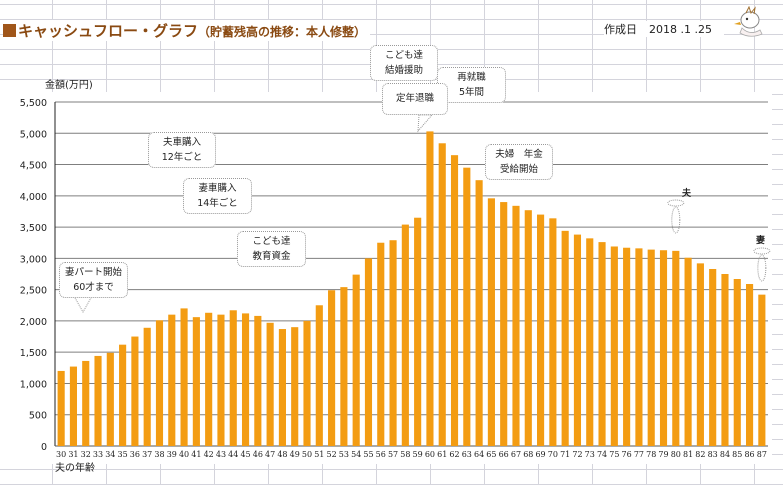 This screenshot has height=485, width=783. Describe the element at coordinates (700, 454) in the screenshot. I see `x-tick-label: 82` at that location.